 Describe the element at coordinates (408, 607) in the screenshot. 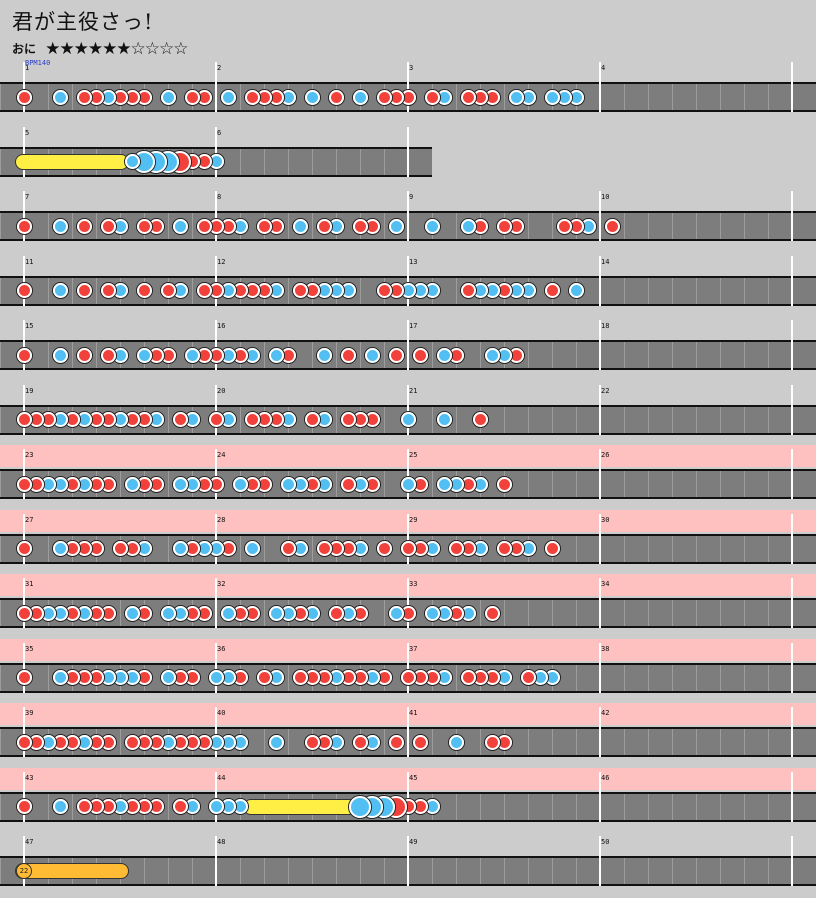

I see `chart-row: 31 32 33 34` at that location.